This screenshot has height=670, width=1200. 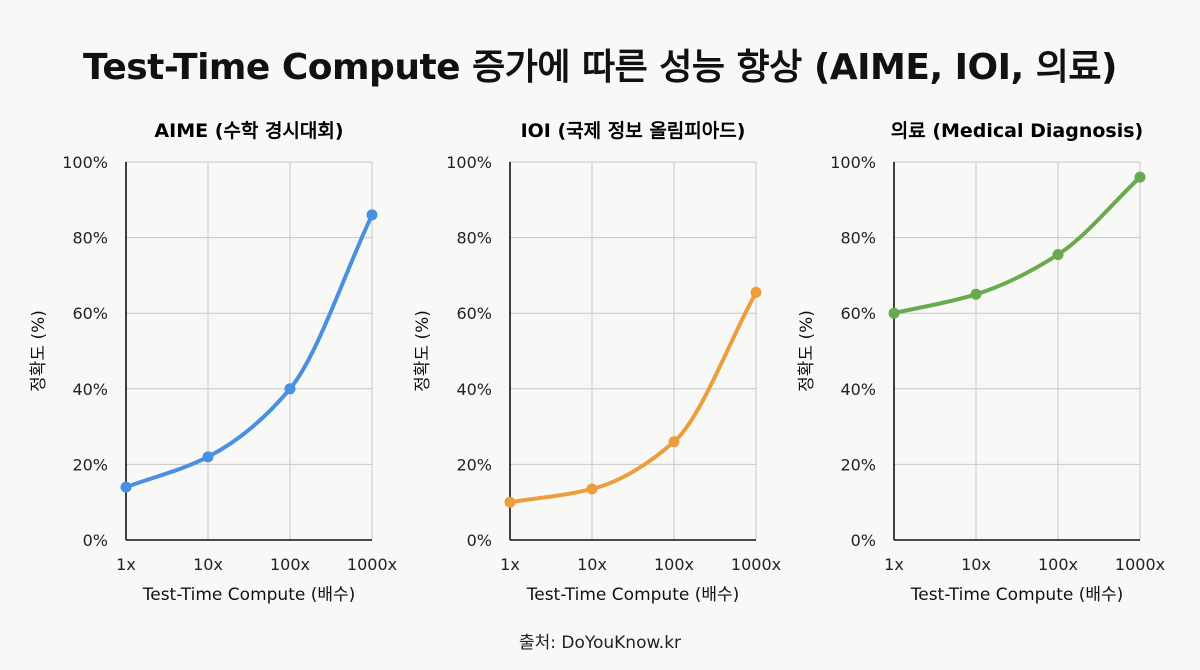 I want to click on chart-title: AIME (수학 경시대회), so click(x=248, y=131).